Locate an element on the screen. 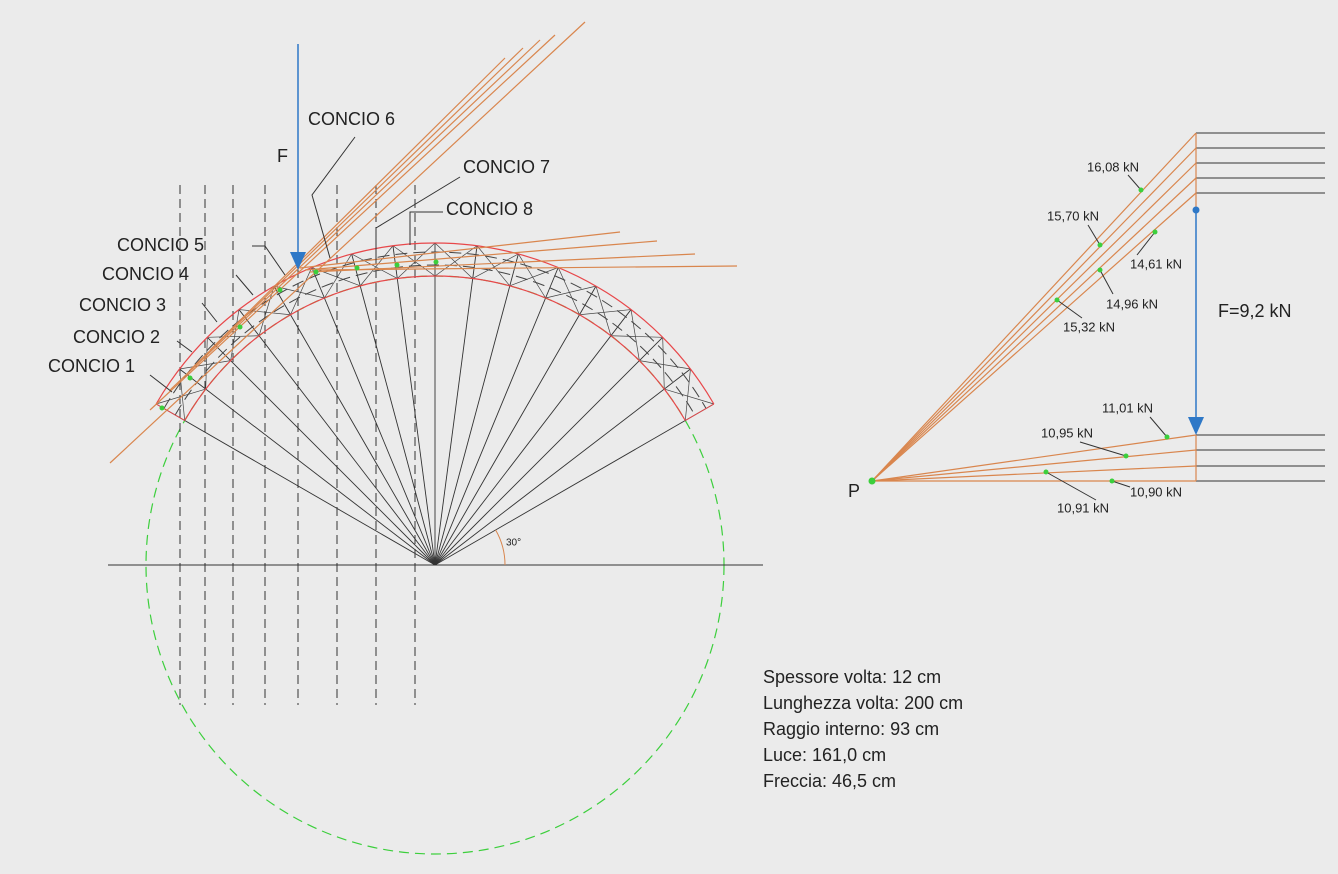 Image resolution: width=1338 pixels, height=874 pixels. force-value: 16,08 kN is located at coordinates (1113, 166).